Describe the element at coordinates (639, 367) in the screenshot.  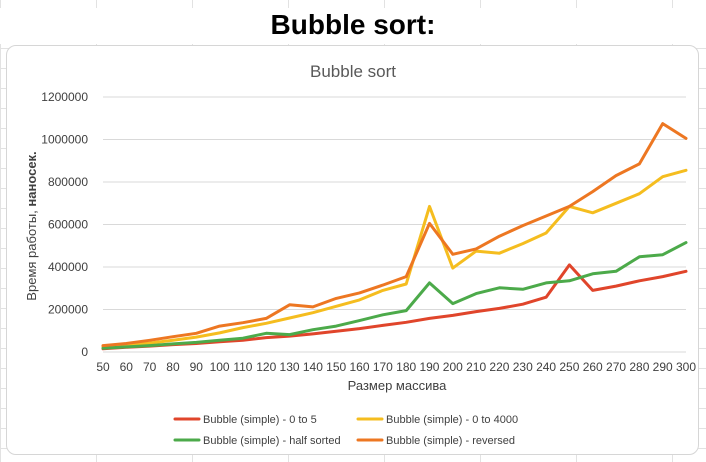
I see `x-tick-label: 280` at that location.